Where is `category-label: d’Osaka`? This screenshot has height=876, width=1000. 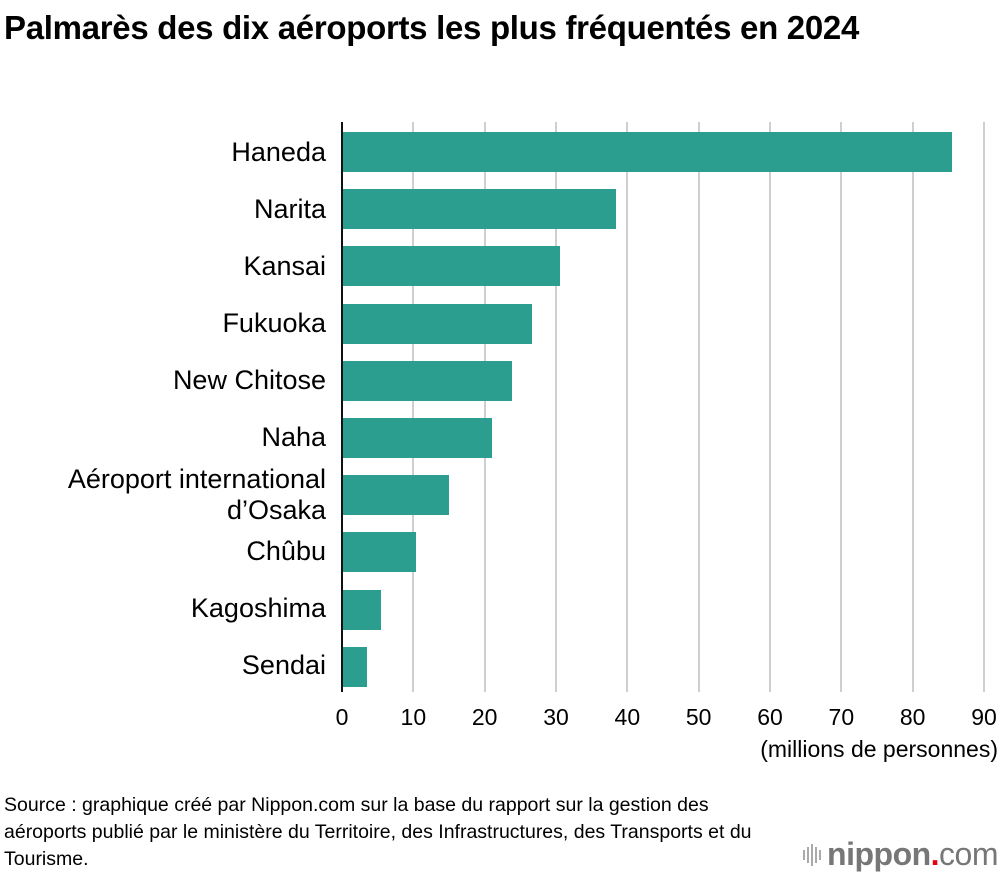 category-label: d’Osaka is located at coordinates (276, 510).